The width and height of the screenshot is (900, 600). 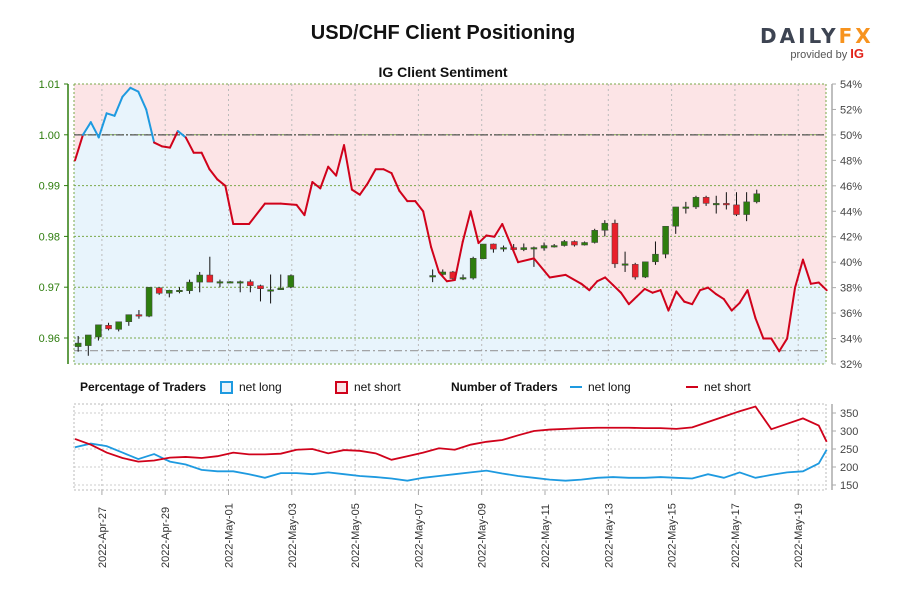 I want to click on price-tick-label: 0.97, so click(x=49, y=288).